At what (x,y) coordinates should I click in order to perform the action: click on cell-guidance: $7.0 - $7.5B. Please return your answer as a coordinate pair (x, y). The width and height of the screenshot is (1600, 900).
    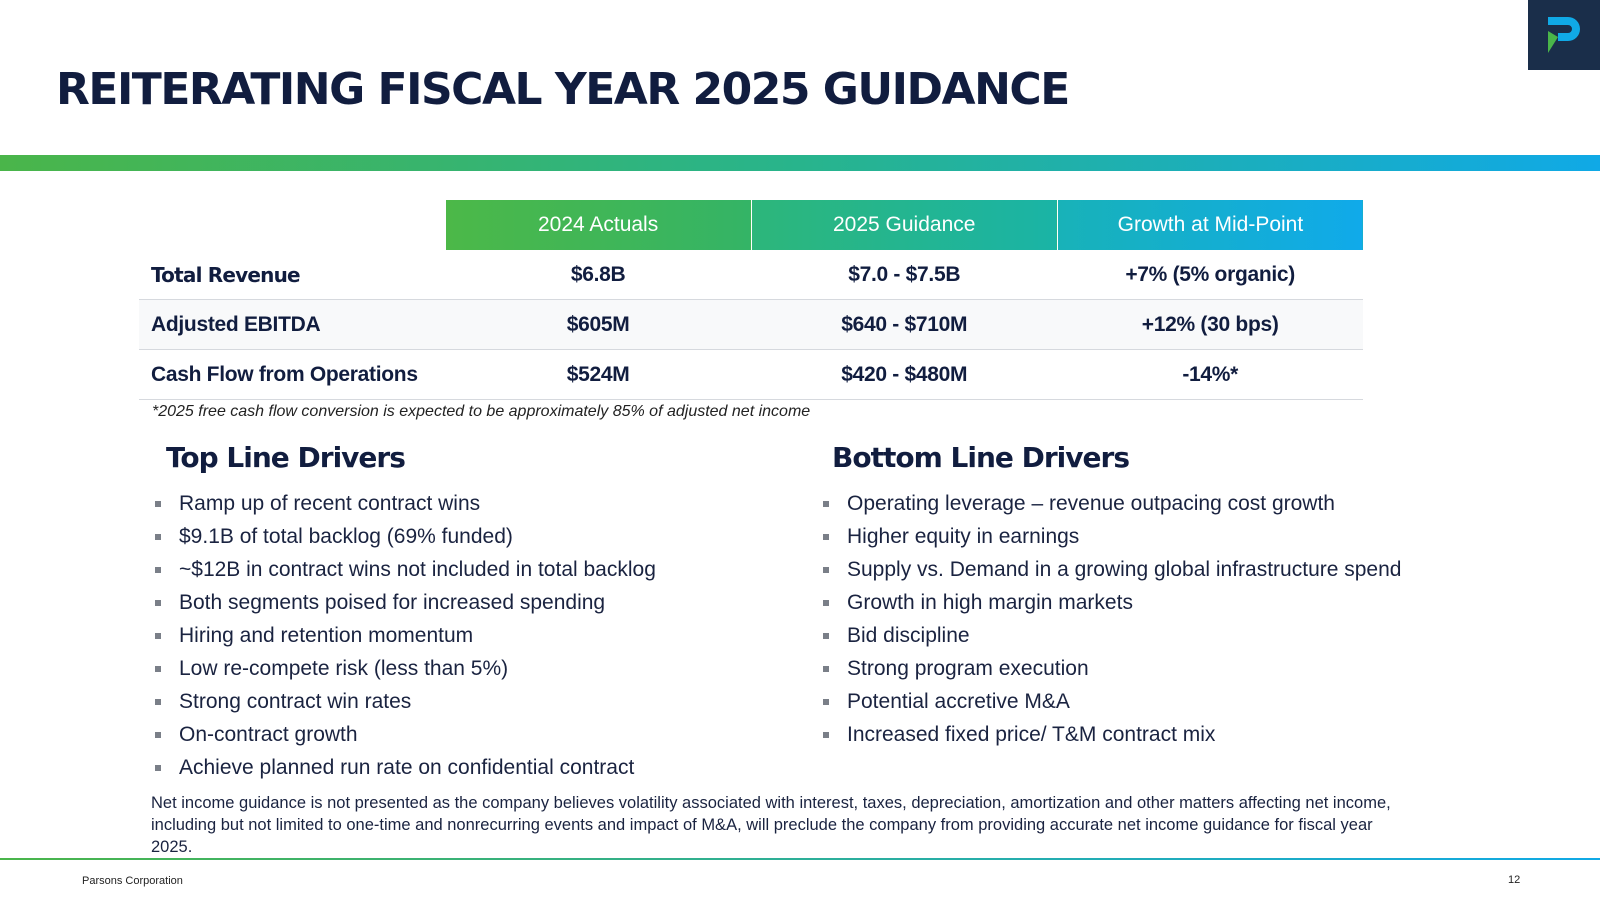
    Looking at the image, I should click on (904, 275).